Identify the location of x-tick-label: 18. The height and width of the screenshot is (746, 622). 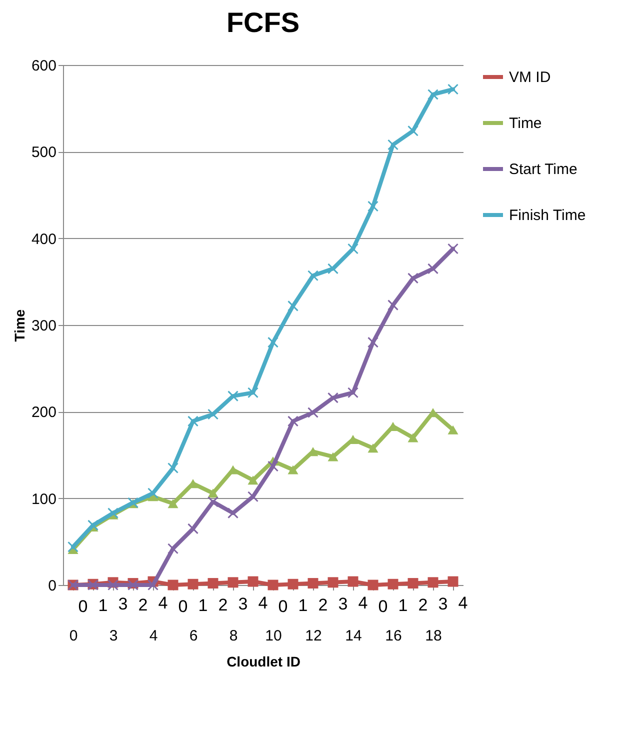
(433, 636).